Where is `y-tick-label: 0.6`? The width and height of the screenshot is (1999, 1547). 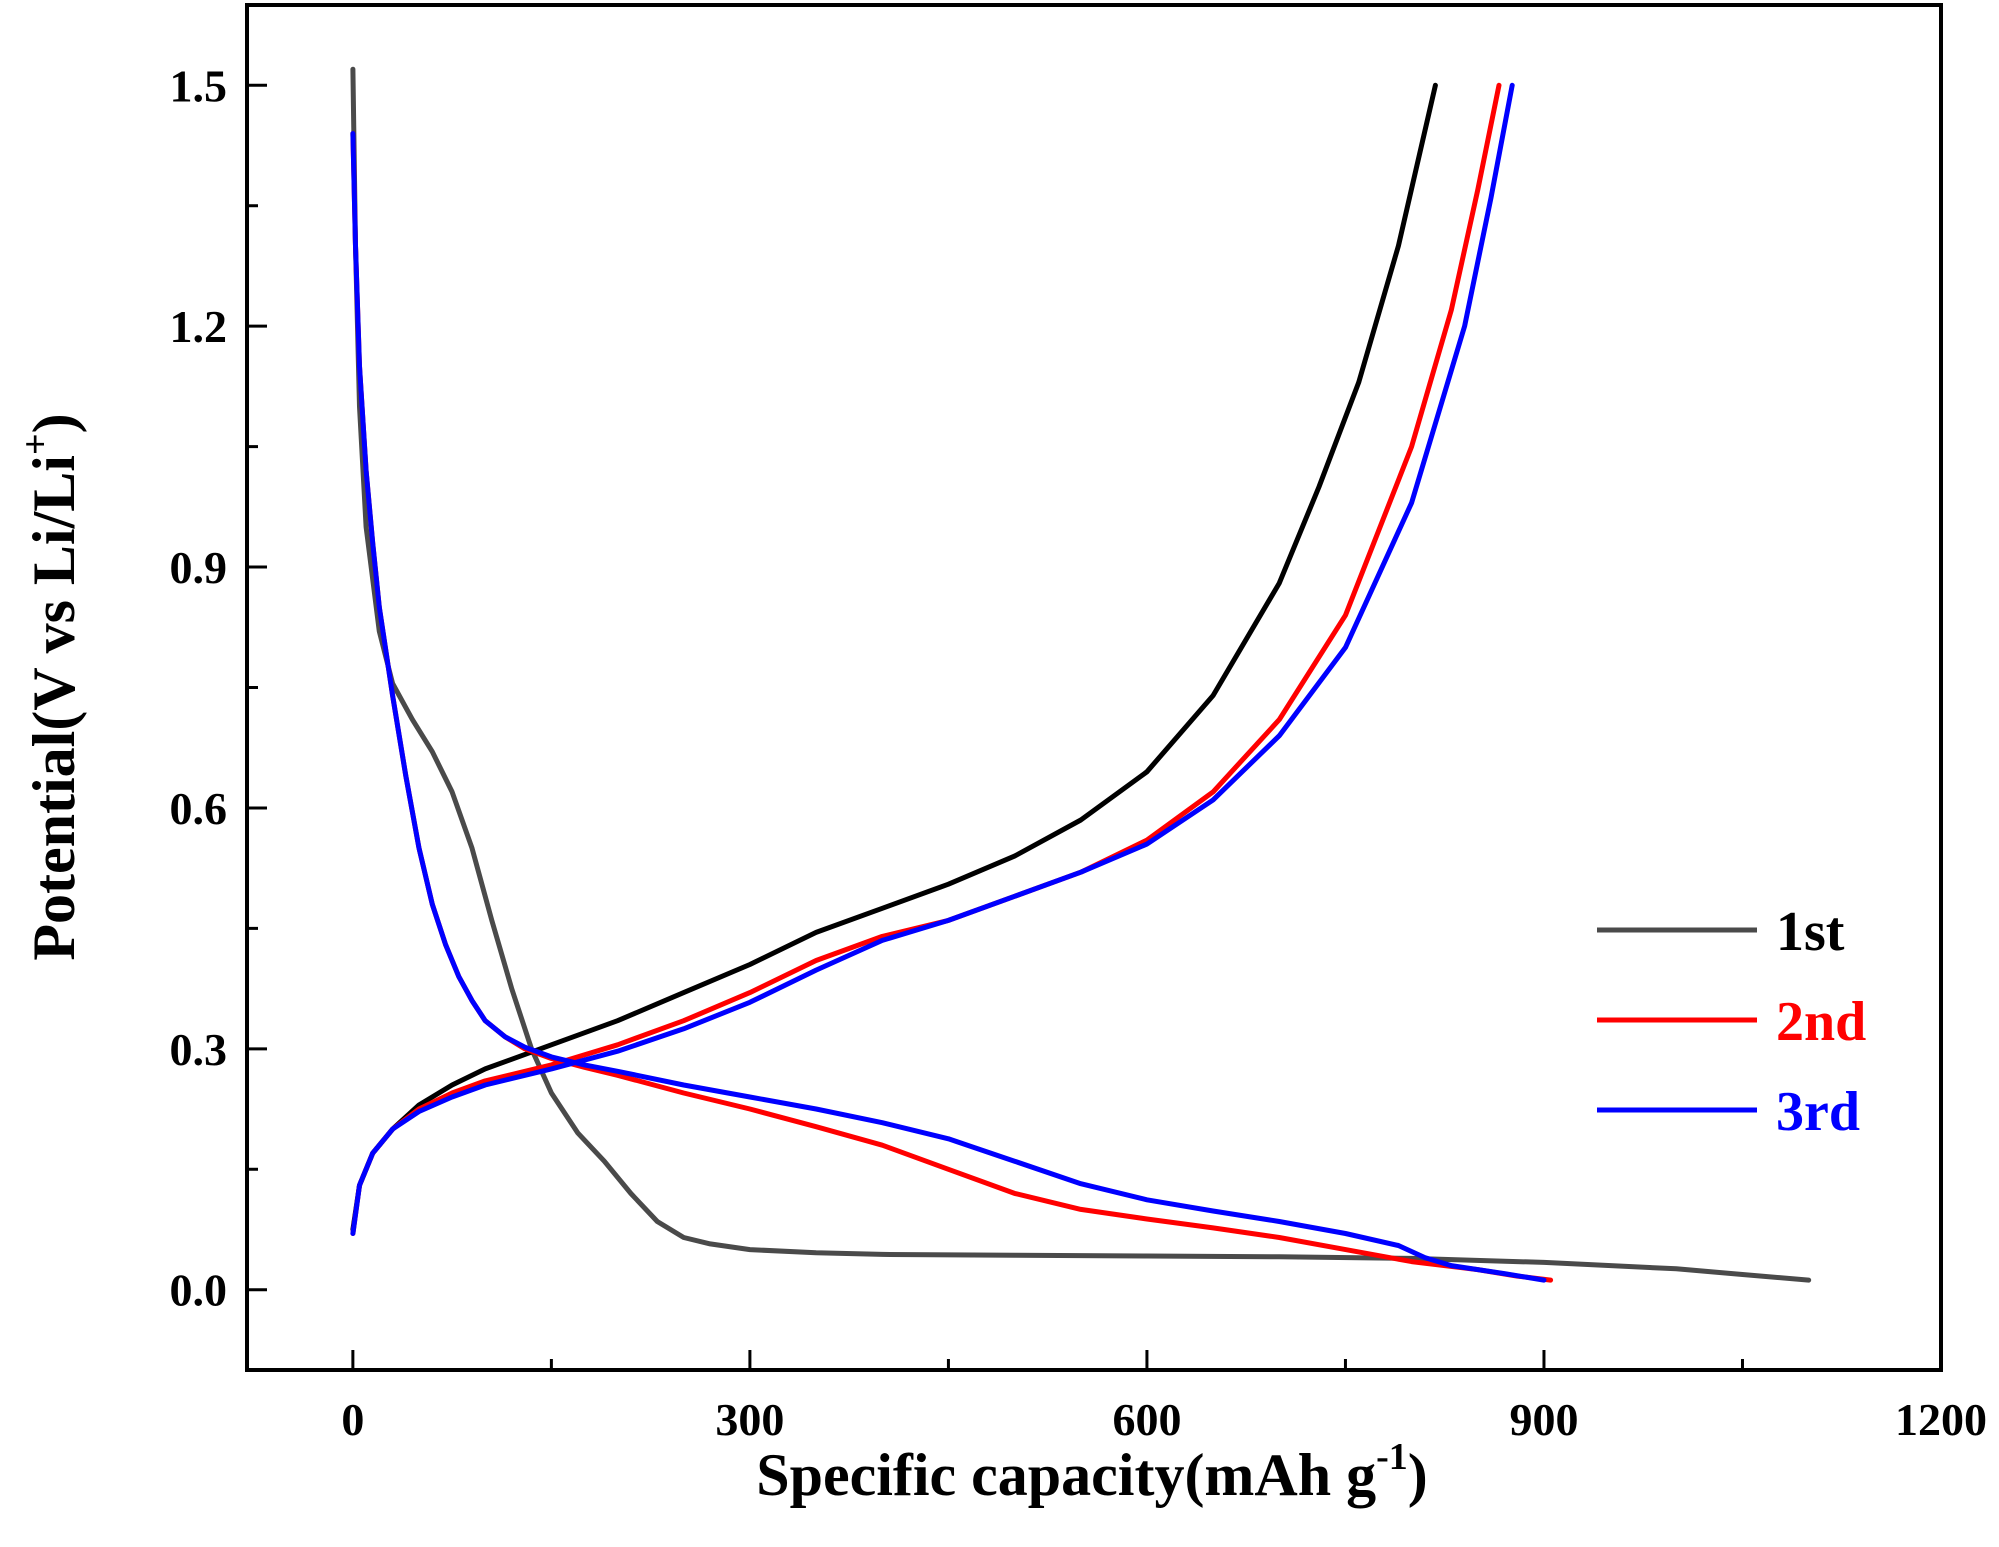 y-tick-label: 0.6 is located at coordinates (199, 808).